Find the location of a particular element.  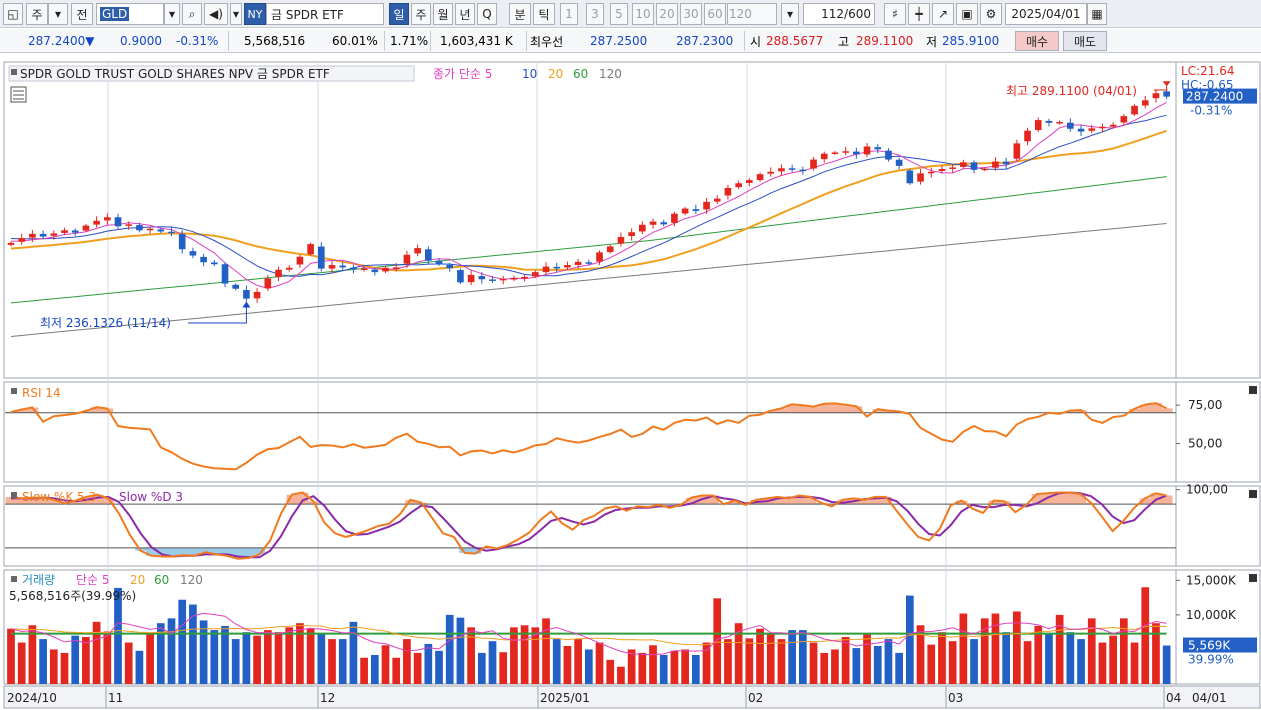

interval-3-button: 3 is located at coordinates (595, 14).